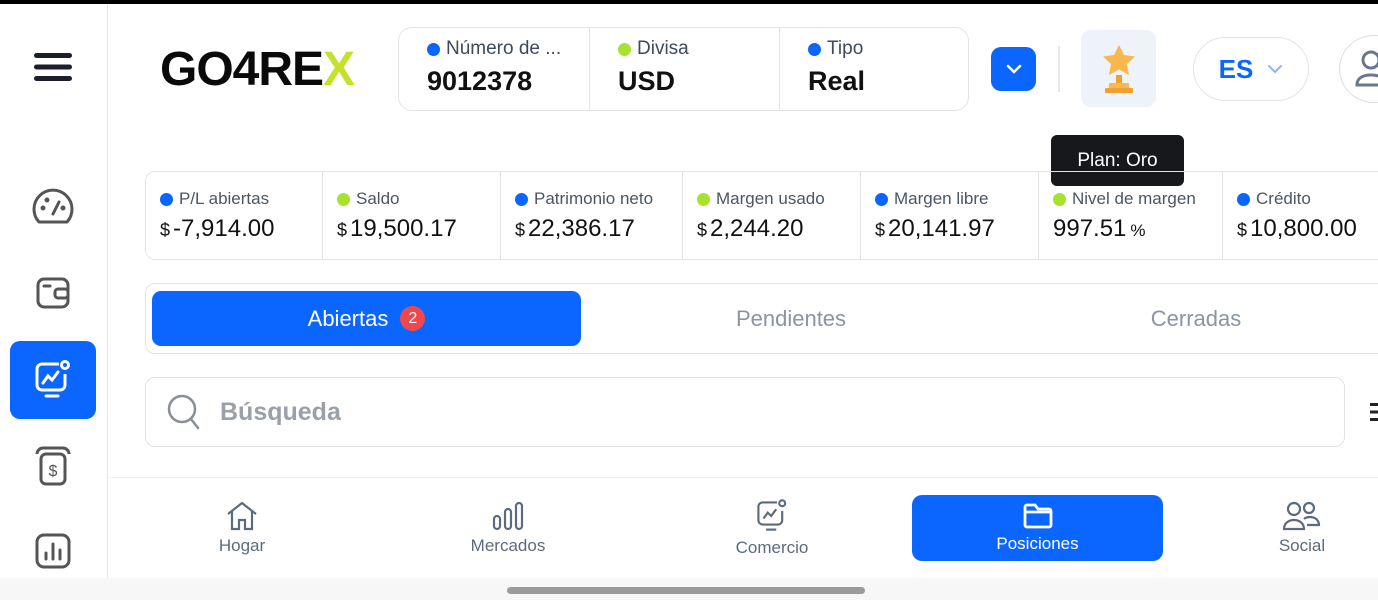 This screenshot has height=600, width=1378. What do you see at coordinates (941, 198) in the screenshot?
I see `label: Margen libre` at bounding box center [941, 198].